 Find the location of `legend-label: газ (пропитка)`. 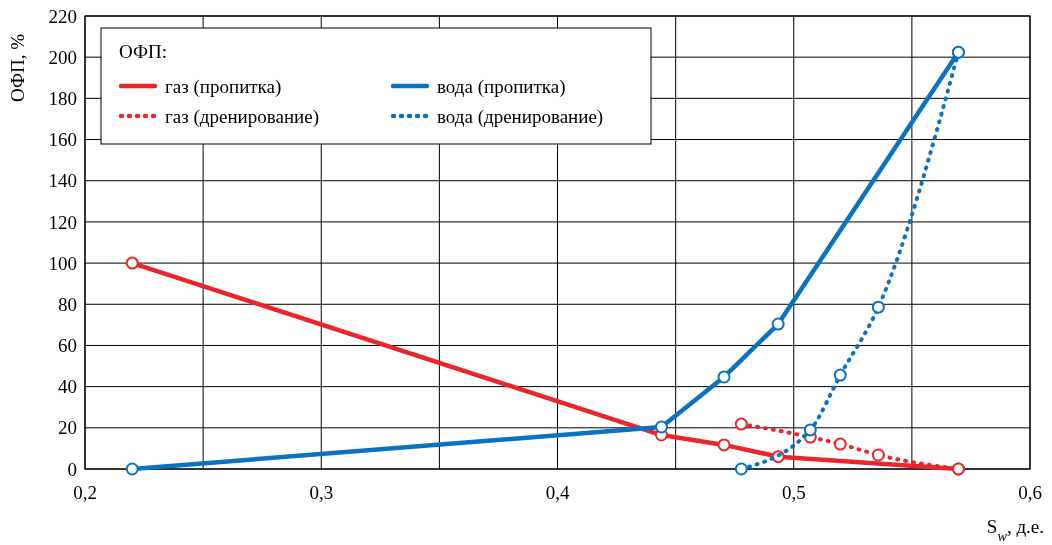

legend-label: газ (пропитка) is located at coordinates (223, 86).